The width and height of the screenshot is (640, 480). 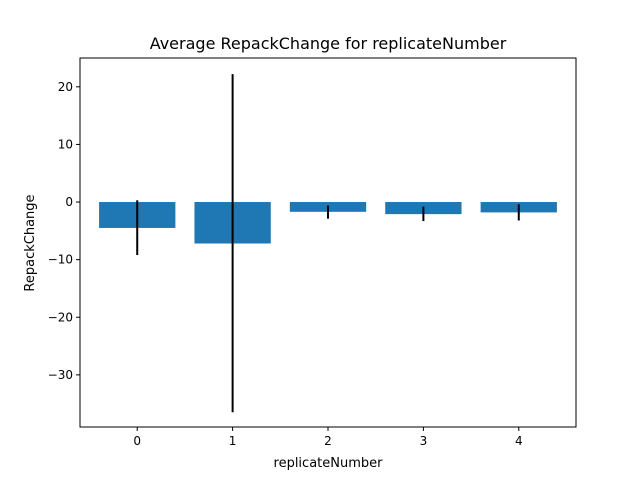 I want to click on y-tick-label: −30, so click(x=60, y=375).